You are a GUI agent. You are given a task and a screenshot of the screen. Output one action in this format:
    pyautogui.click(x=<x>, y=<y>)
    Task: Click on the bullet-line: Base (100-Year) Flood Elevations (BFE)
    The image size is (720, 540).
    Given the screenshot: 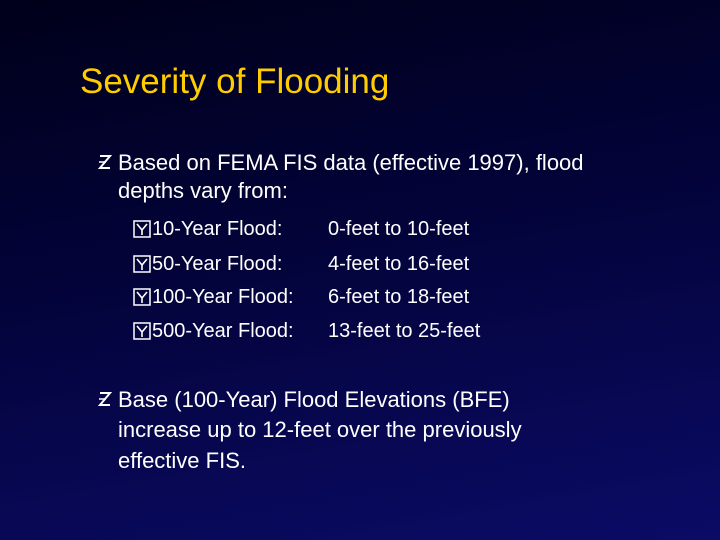 What is the action you would take?
    pyautogui.click(x=314, y=399)
    